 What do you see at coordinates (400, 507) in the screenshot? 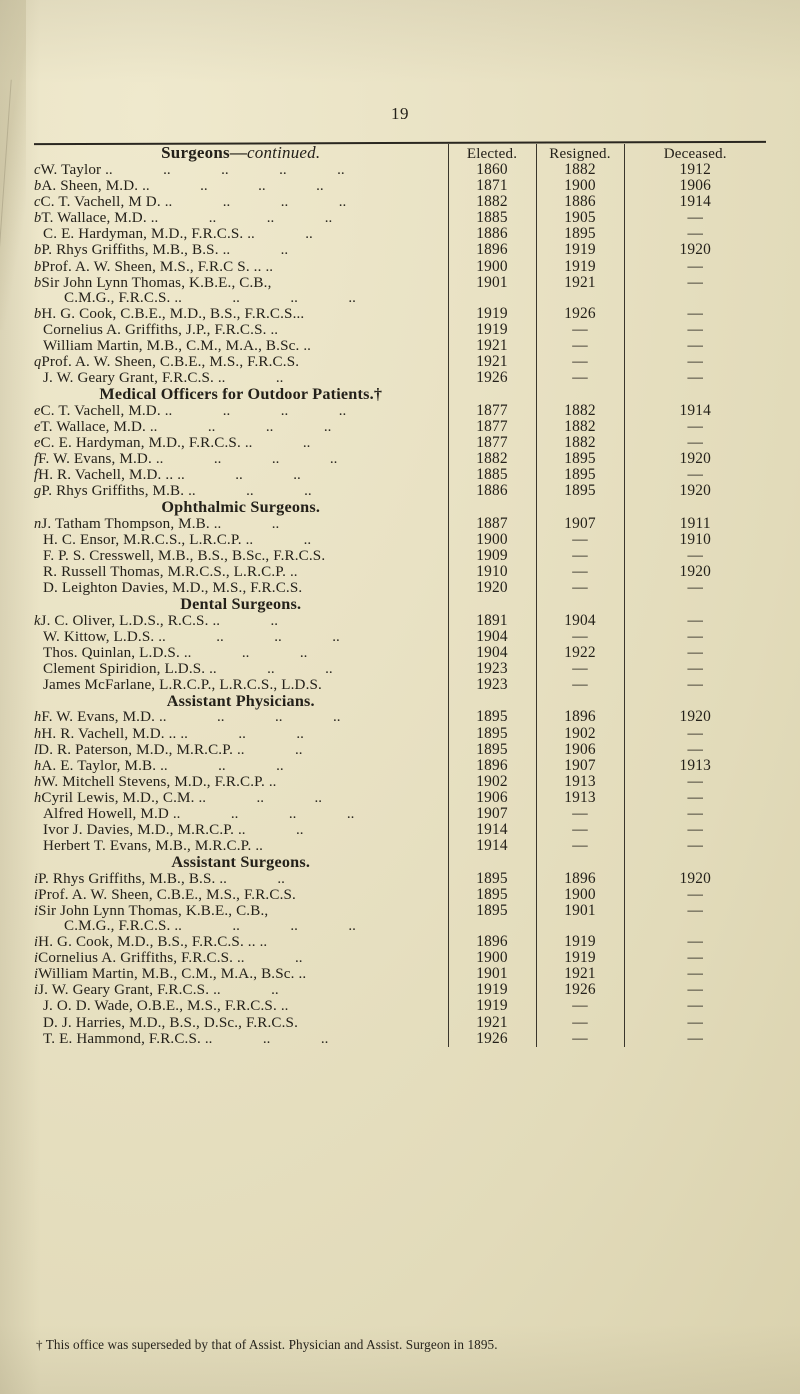
I see `section-heading-row: Ophthalmic Surgeons.` at bounding box center [400, 507].